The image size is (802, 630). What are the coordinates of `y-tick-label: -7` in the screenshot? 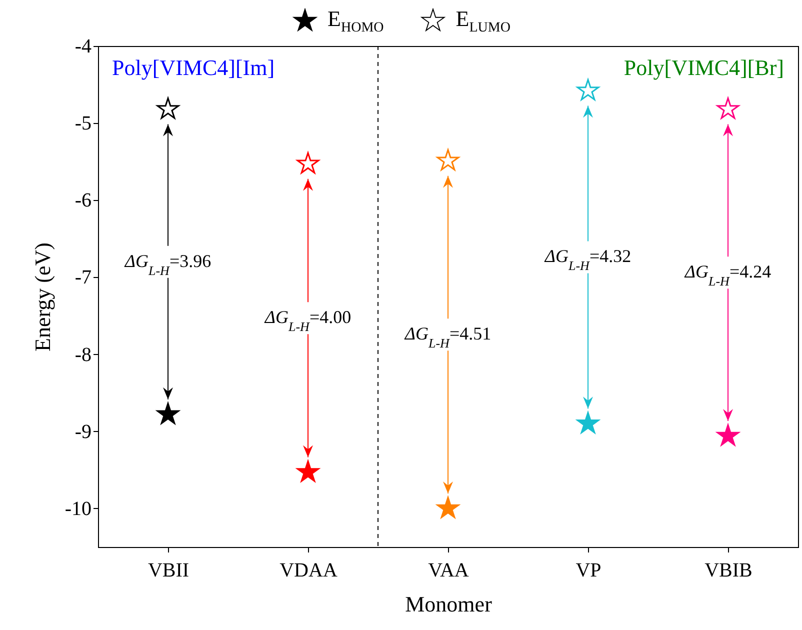 It's located at (83, 277).